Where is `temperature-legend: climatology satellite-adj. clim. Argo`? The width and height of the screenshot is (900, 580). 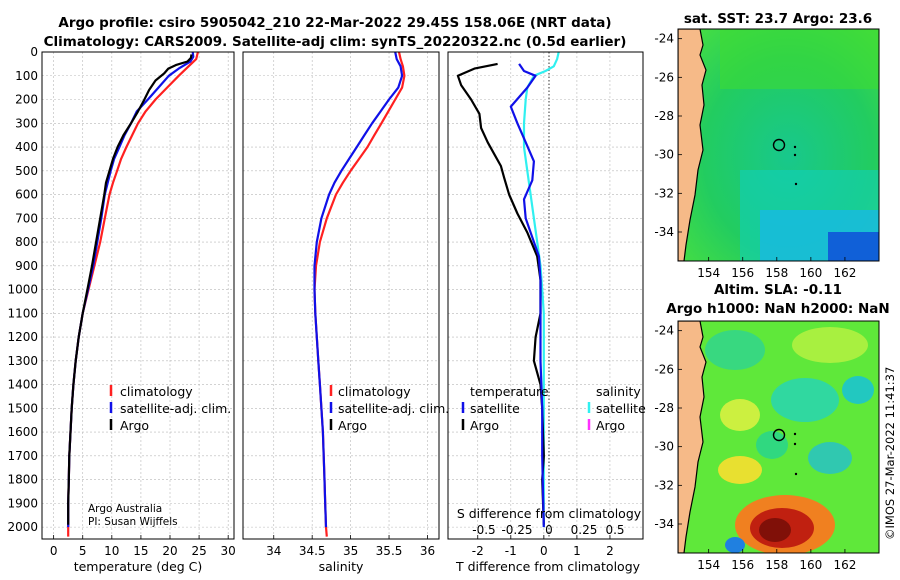
temperature-legend: climatology satellite-adj. clim. Argo is located at coordinates (170, 408).